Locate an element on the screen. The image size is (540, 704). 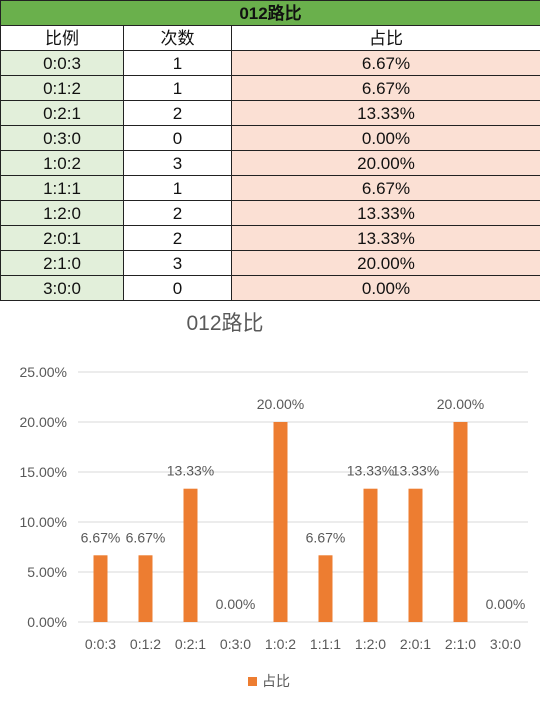
table-row: 2:0:1 2 13.33% is located at coordinates (270, 238).